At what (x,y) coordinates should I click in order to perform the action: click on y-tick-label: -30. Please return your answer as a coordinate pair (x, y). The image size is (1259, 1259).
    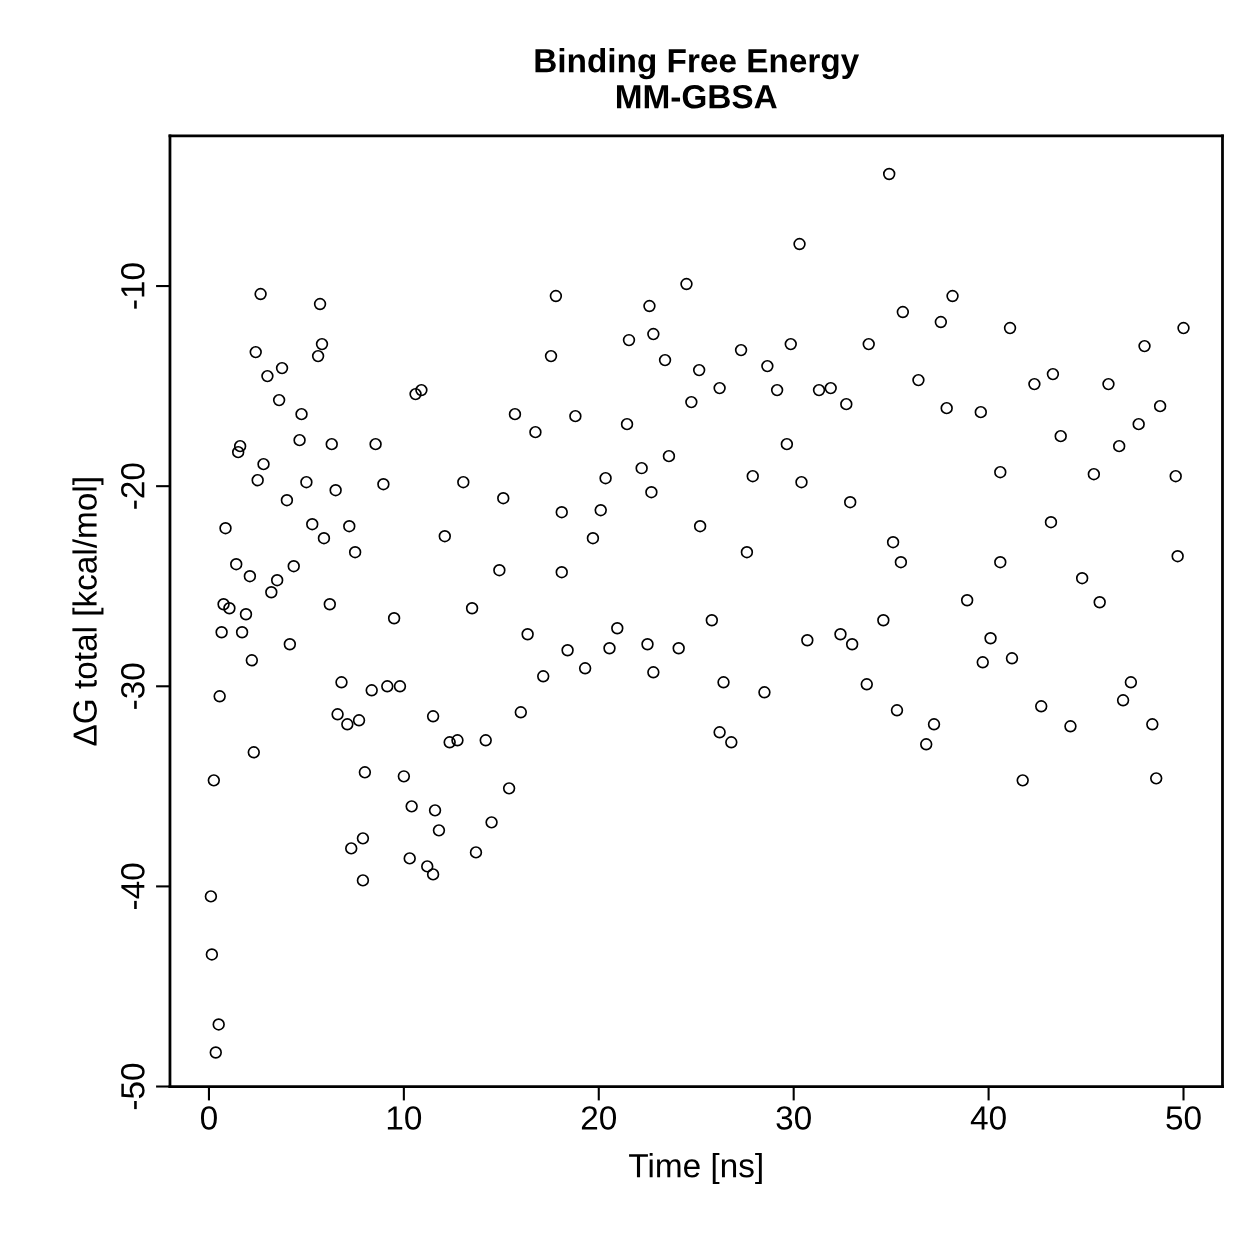
    Looking at the image, I should click on (133, 686).